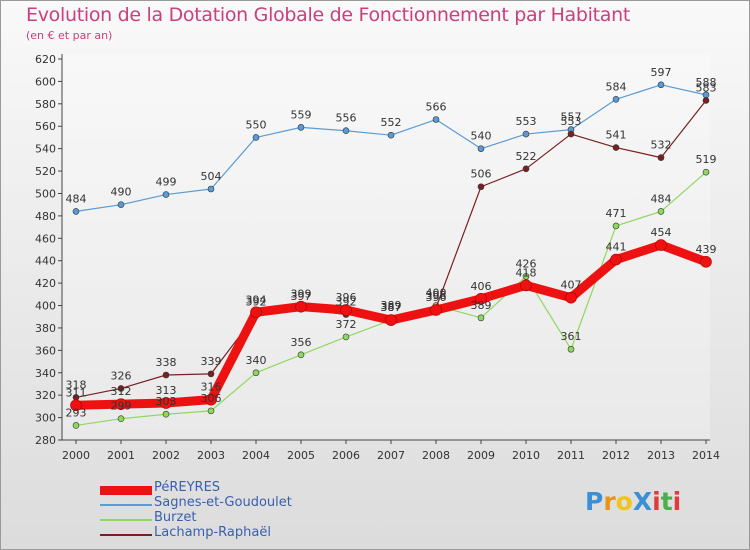 This screenshot has height=550, width=750. I want to click on data-label: 553, so click(526, 121).